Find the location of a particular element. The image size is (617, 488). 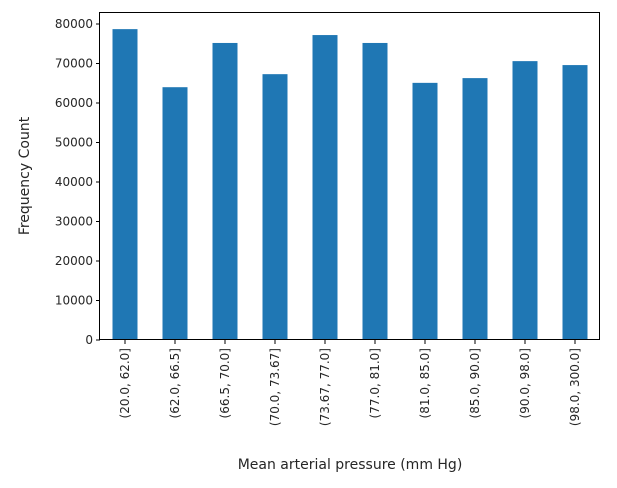

x-tick-label: (62.0, 66.5] is located at coordinates (175, 383).